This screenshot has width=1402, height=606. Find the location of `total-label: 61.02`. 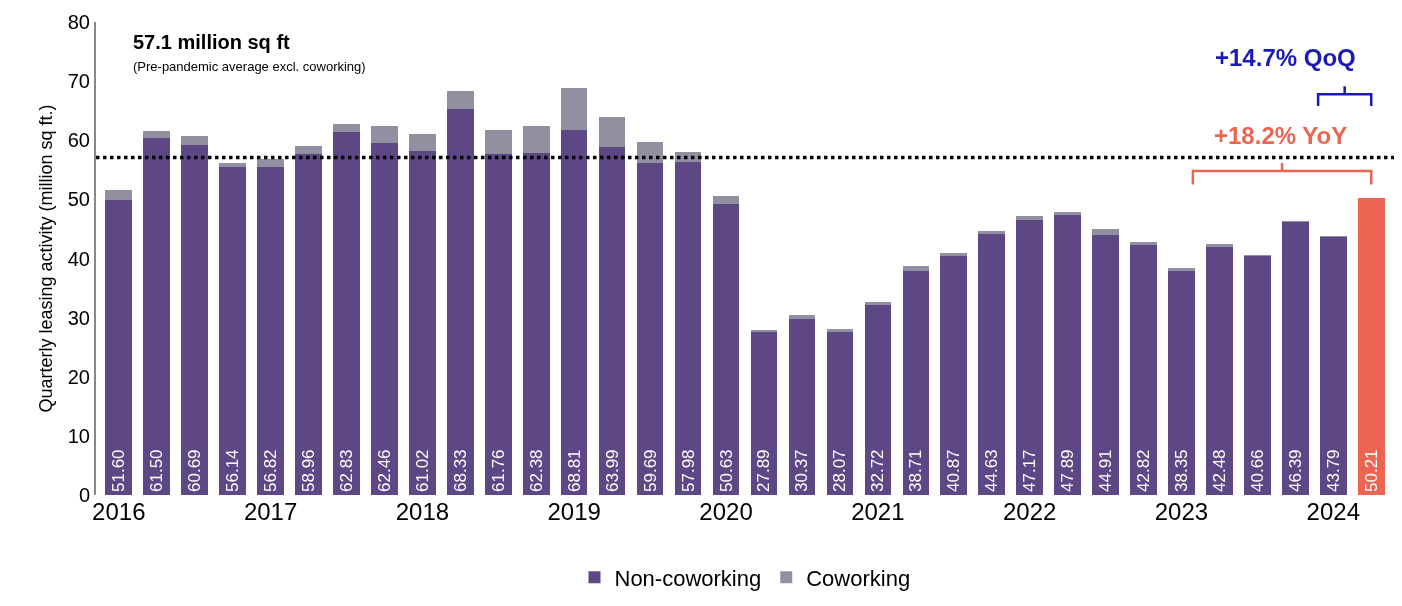

total-label: 61.02 is located at coordinates (422, 470).